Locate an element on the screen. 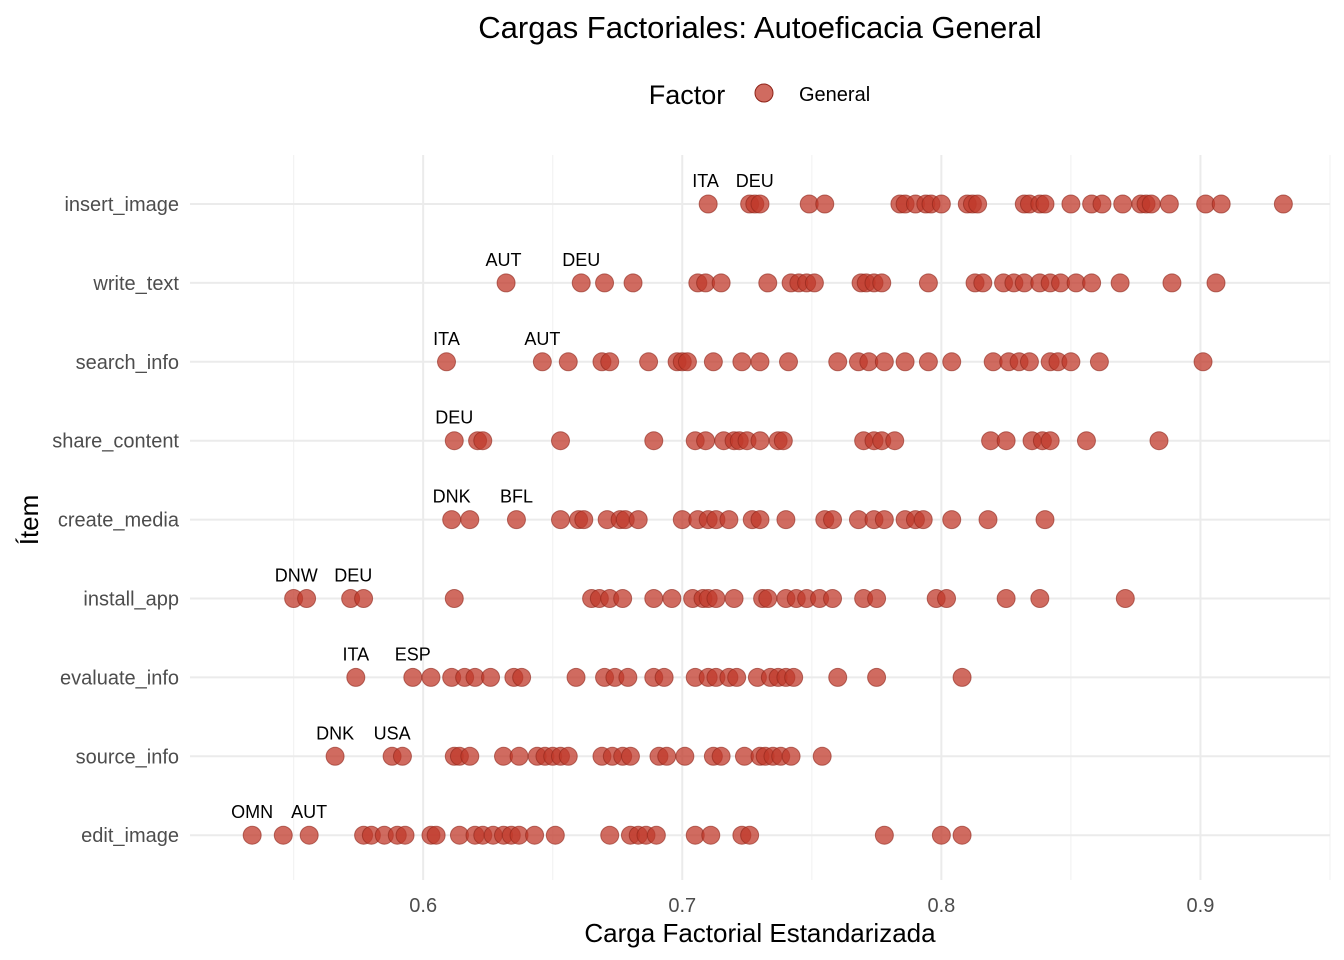 The image size is (1344, 960). legend-key-marker is located at coordinates (764, 93).